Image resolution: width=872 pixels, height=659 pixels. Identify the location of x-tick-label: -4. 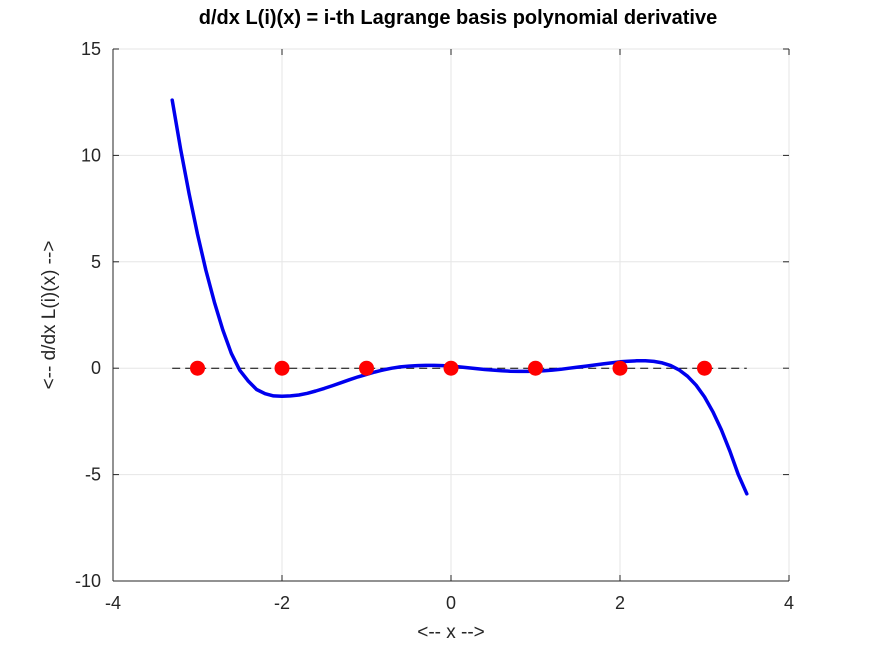
(113, 603).